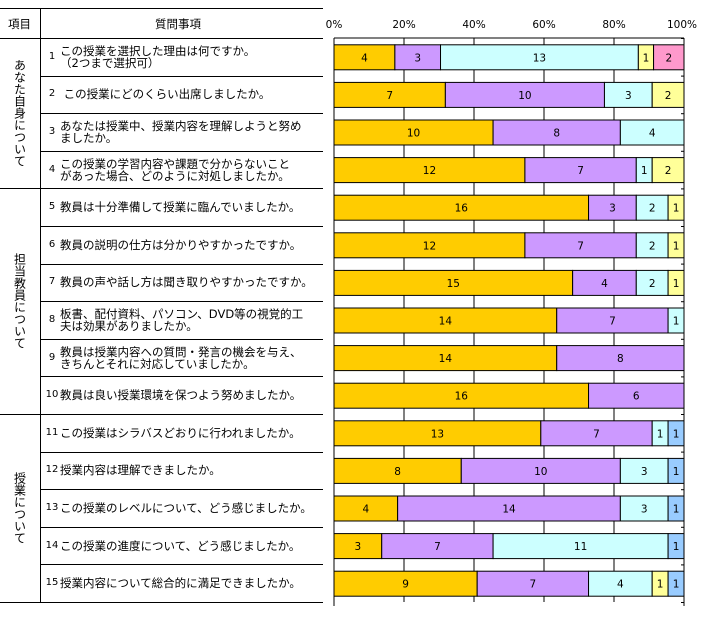 This screenshot has height=628, width=710. What do you see at coordinates (403, 25) in the screenshot?
I see `x-tick-label: 20%` at bounding box center [403, 25].